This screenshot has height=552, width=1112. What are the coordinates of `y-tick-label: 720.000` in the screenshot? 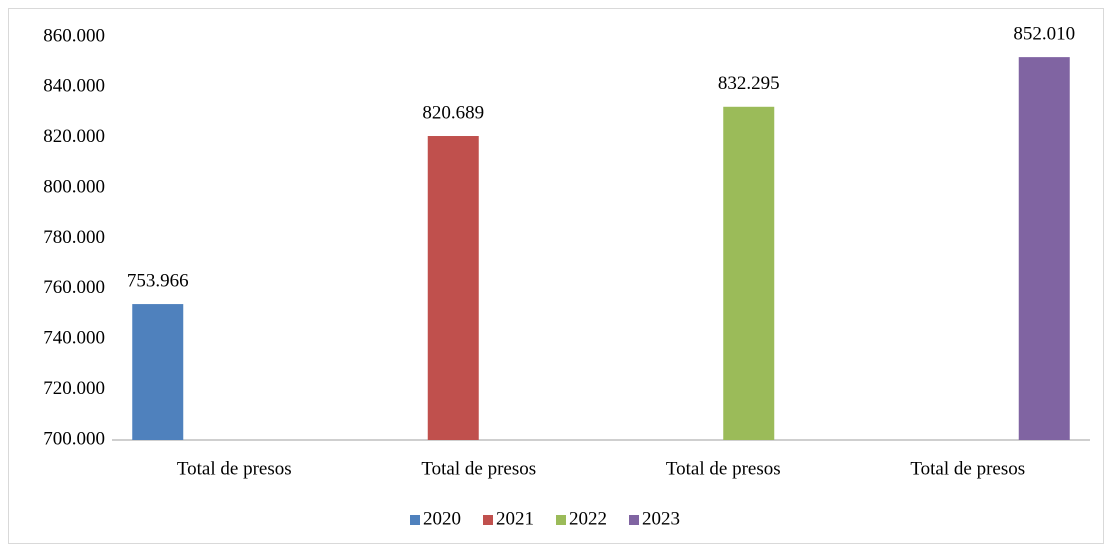 It's located at (74, 388).